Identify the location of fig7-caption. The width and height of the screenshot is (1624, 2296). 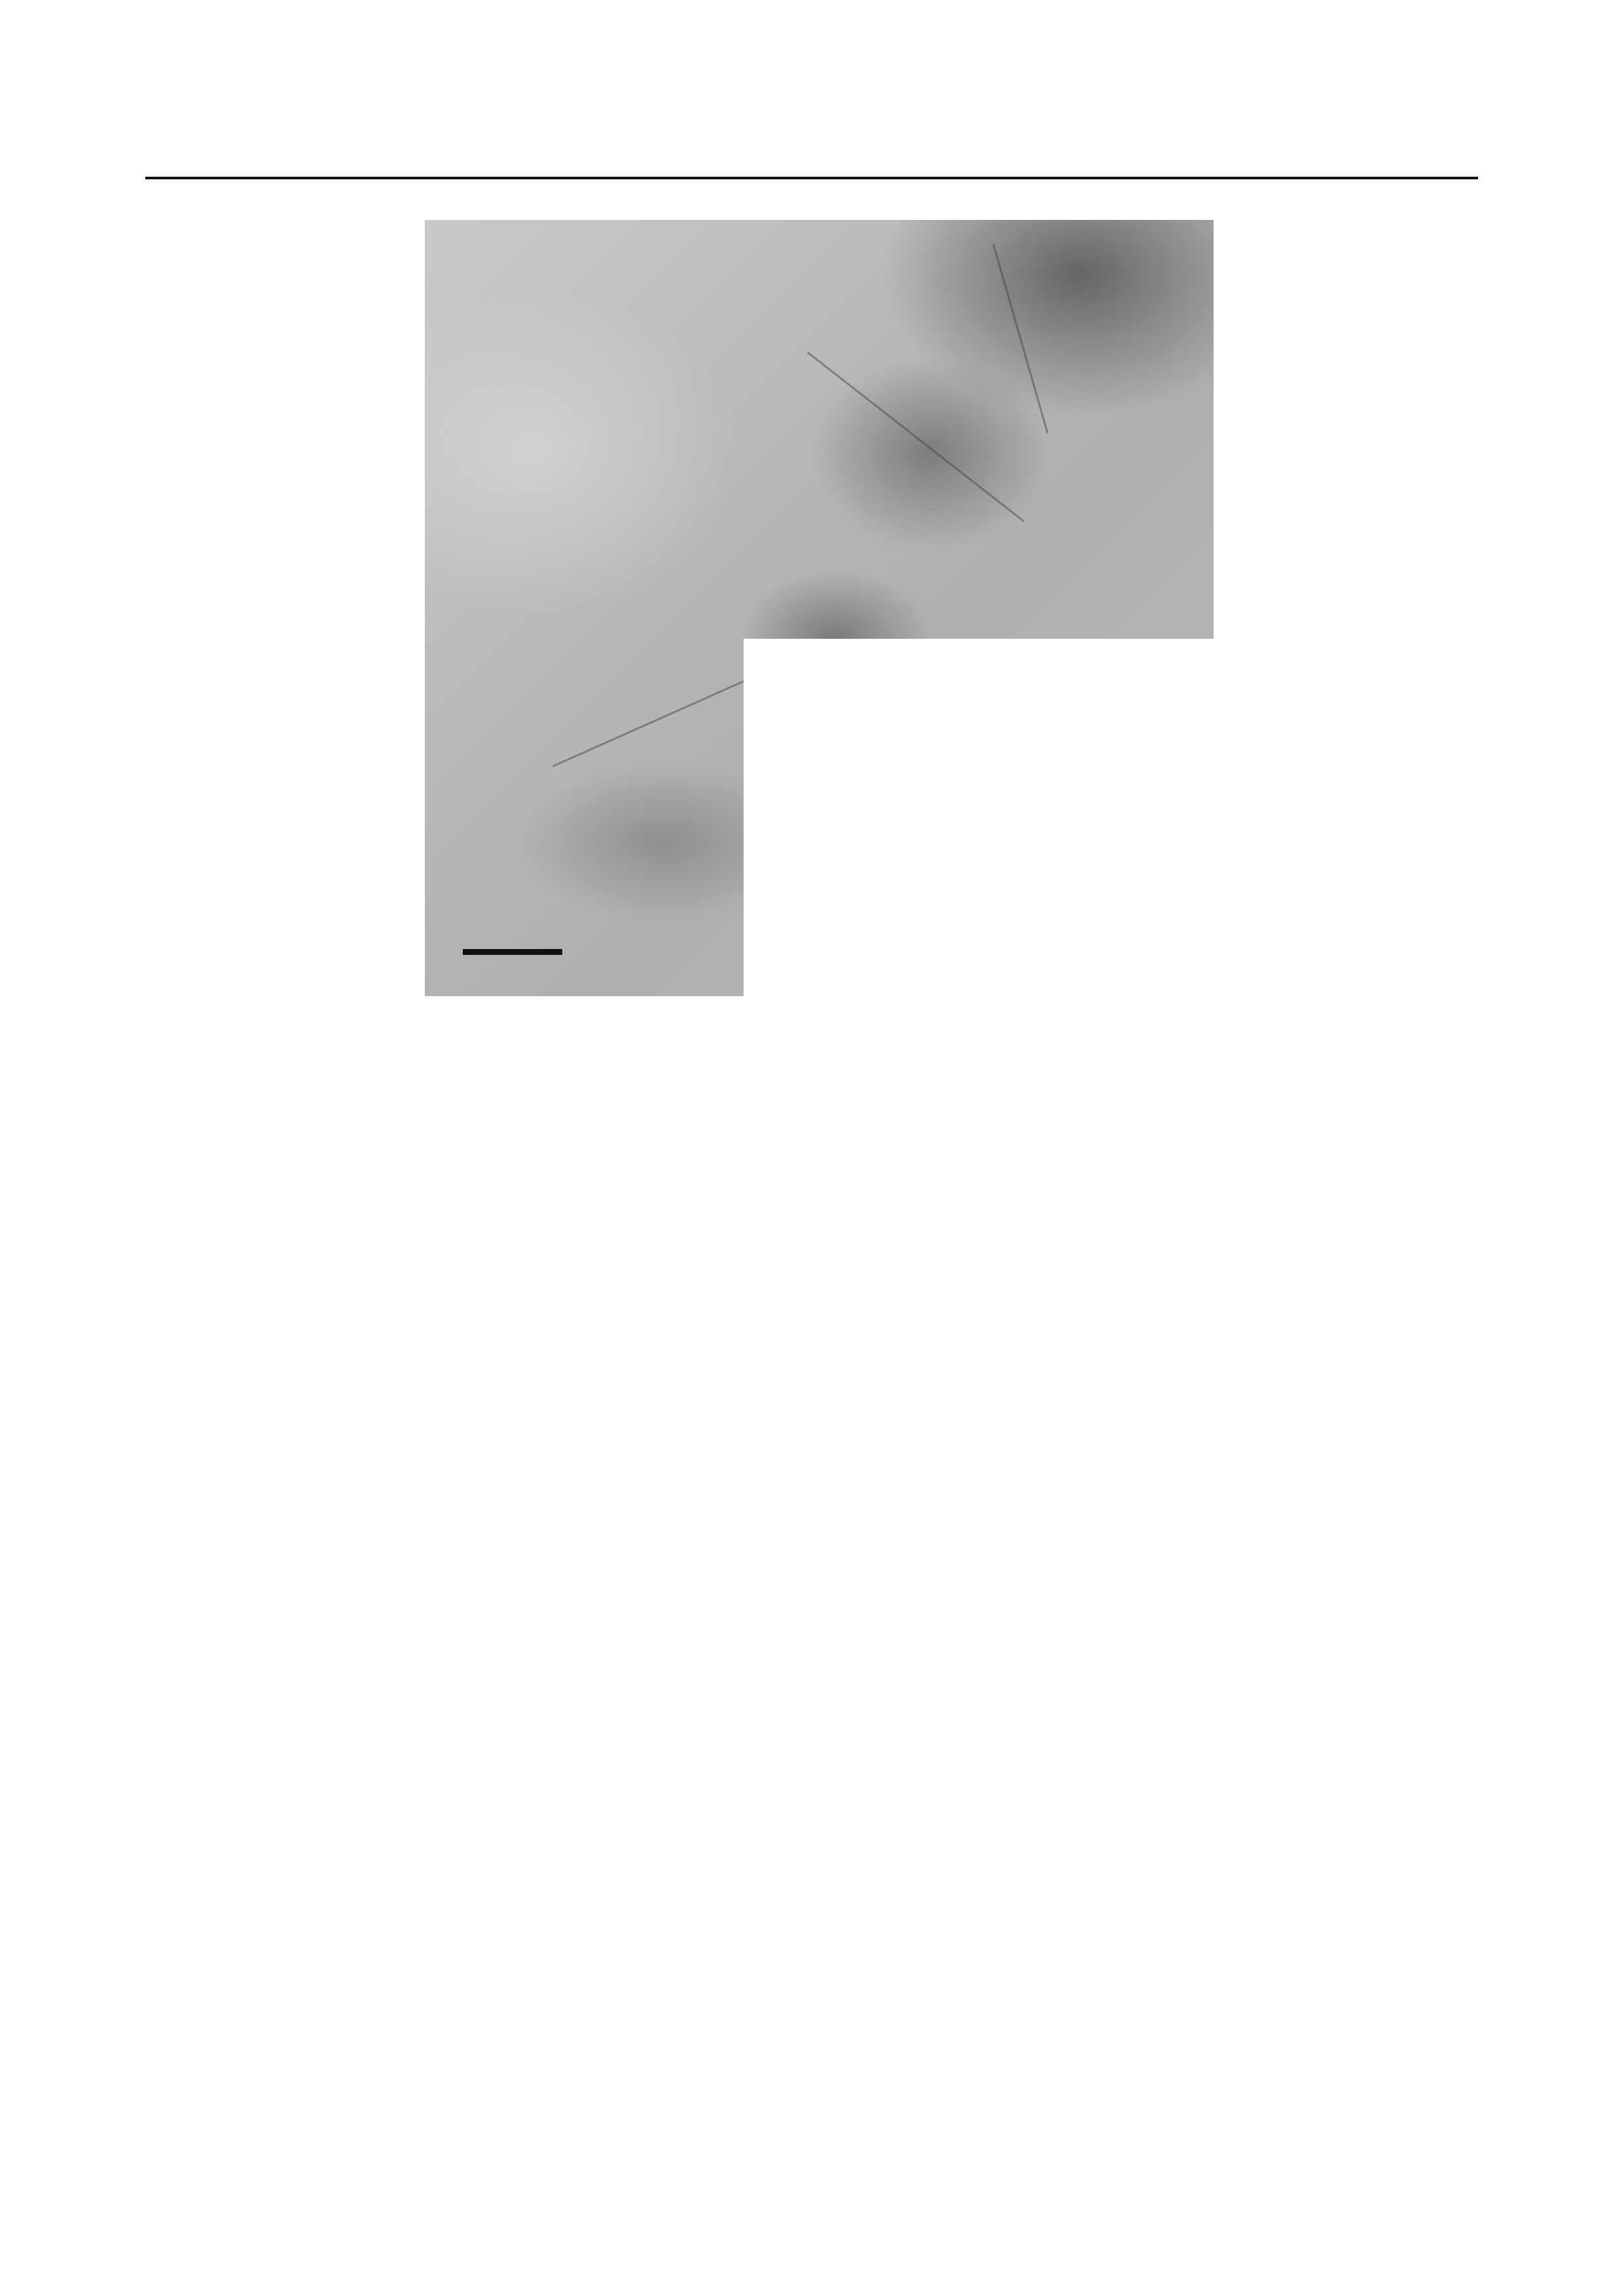
(970, 1728).